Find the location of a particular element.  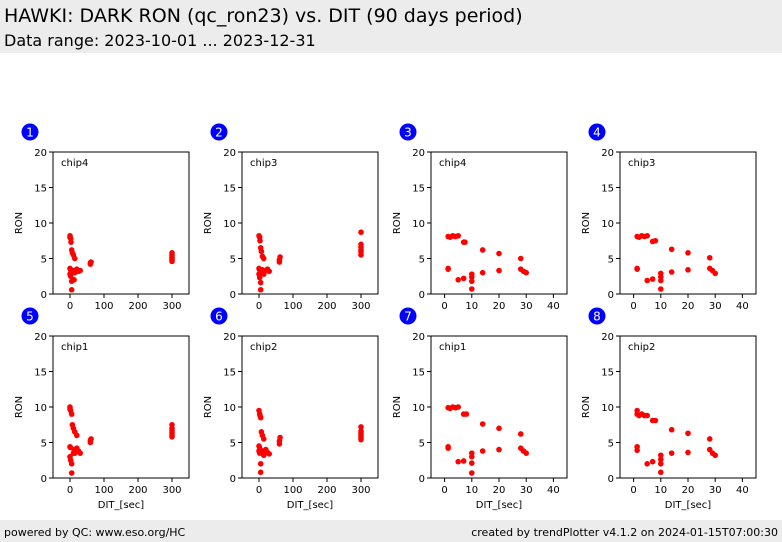

panel-badge-number: 4 is located at coordinates (597, 133).